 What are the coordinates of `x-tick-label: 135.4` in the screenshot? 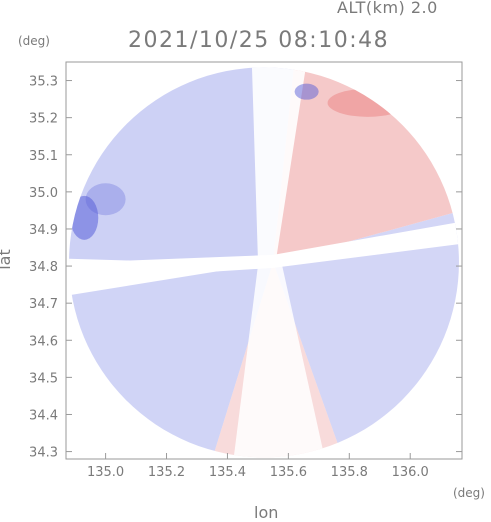 It's located at (227, 472).